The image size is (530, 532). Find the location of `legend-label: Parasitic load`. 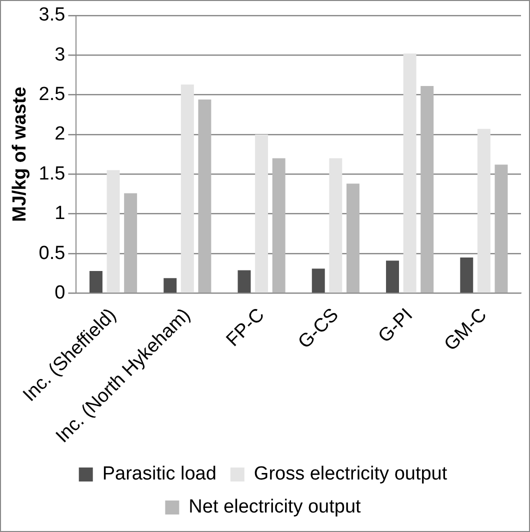

legend-label: Parasitic load is located at coordinates (159, 474).